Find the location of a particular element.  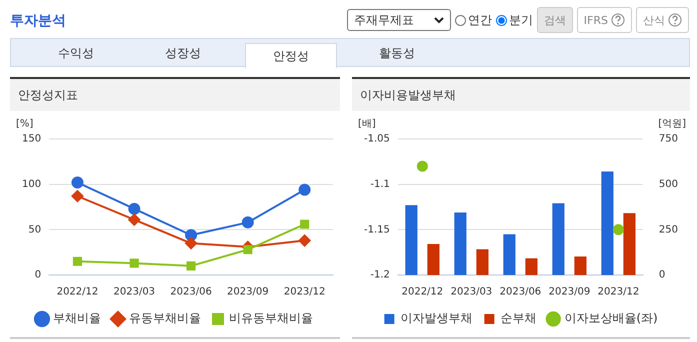

y-tick-label: 0 is located at coordinates (38, 275).